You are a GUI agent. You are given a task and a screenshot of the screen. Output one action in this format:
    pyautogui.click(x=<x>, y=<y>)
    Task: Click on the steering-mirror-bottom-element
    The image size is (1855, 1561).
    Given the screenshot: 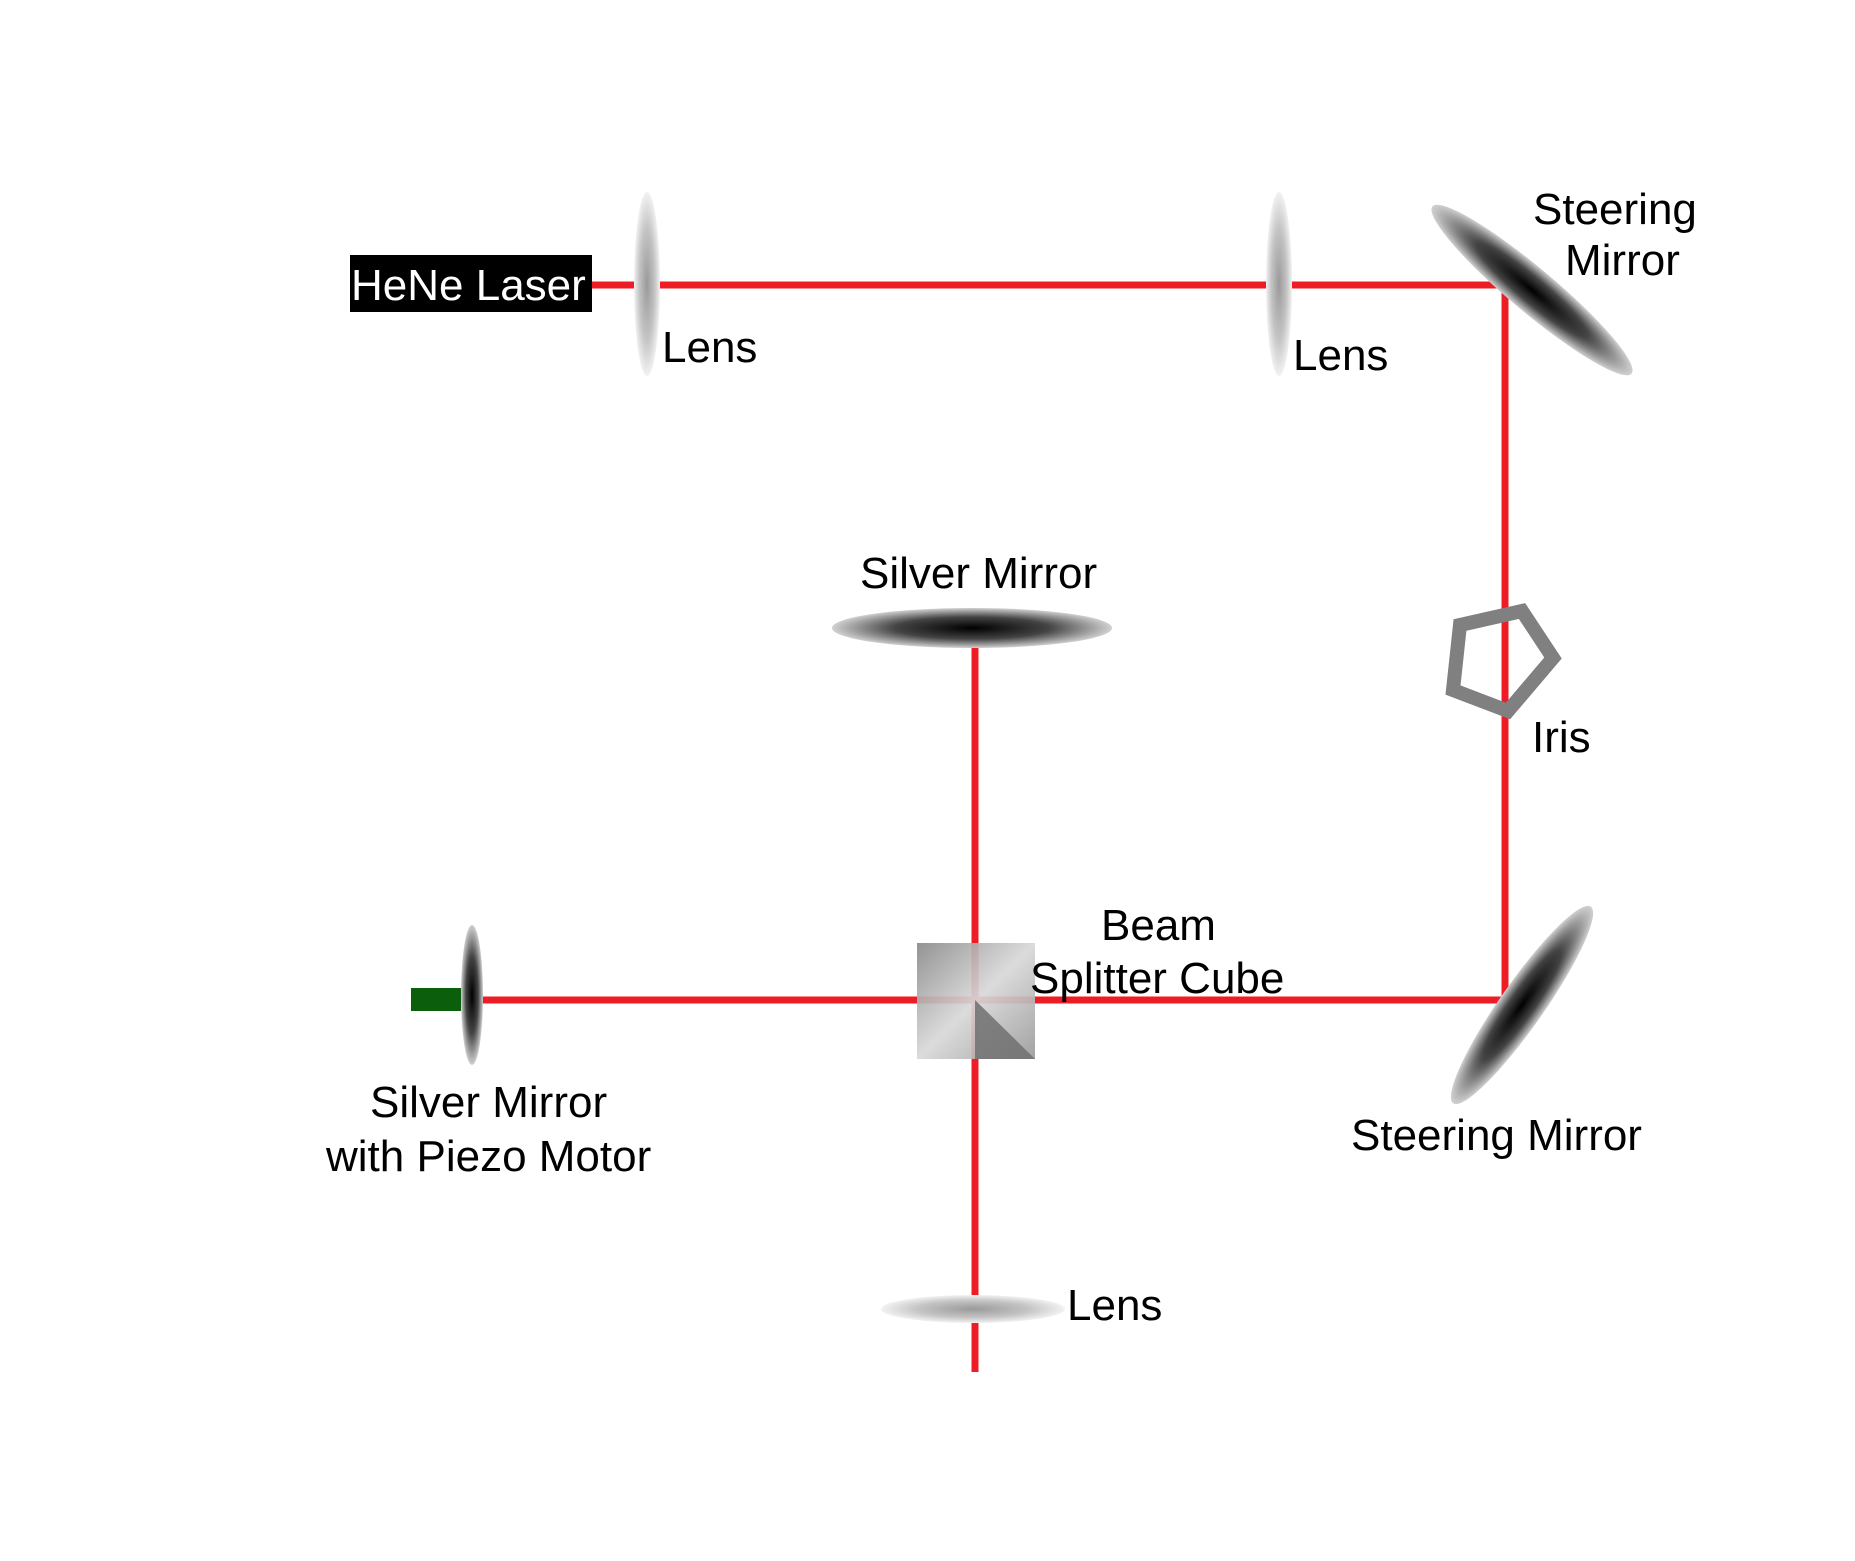 What is the action you would take?
    pyautogui.click(x=1522, y=1005)
    